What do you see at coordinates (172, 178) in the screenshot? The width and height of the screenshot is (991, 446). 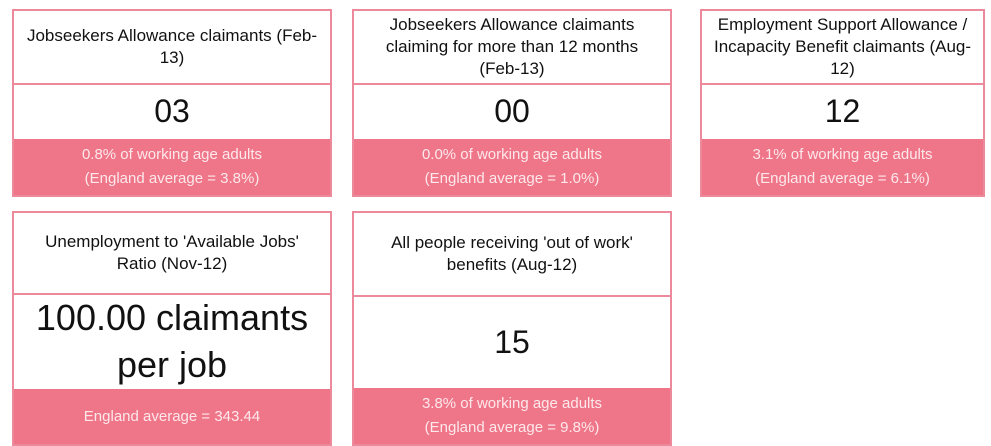 I see `footer-line: (England average = 3.8%)` at bounding box center [172, 178].